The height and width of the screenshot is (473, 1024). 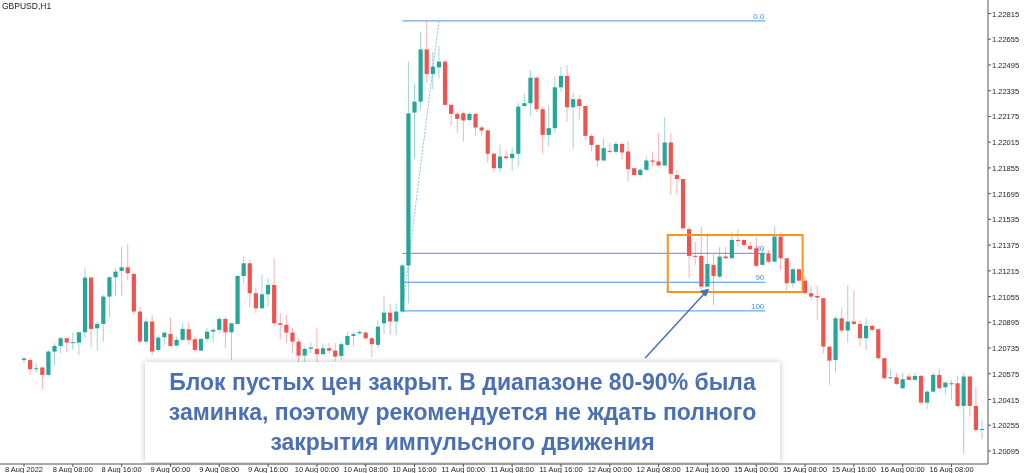 What do you see at coordinates (759, 16) in the screenshot?
I see `annotation: 0.0` at bounding box center [759, 16].